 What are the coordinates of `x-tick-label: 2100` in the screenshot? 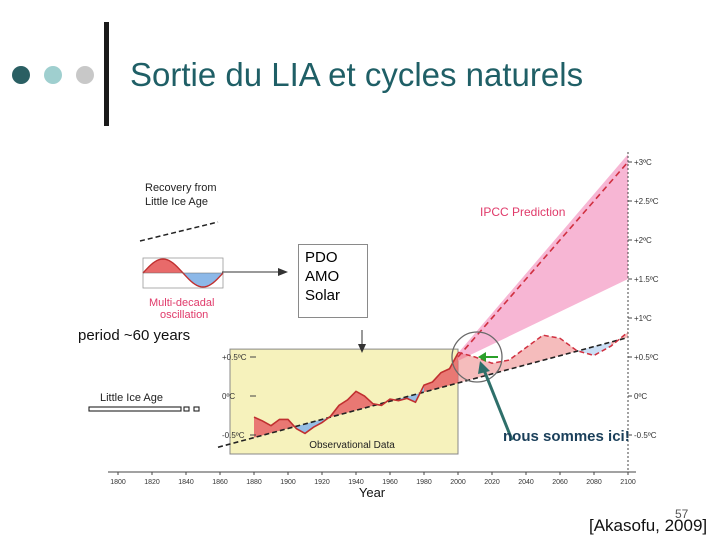 It's located at (628, 482).